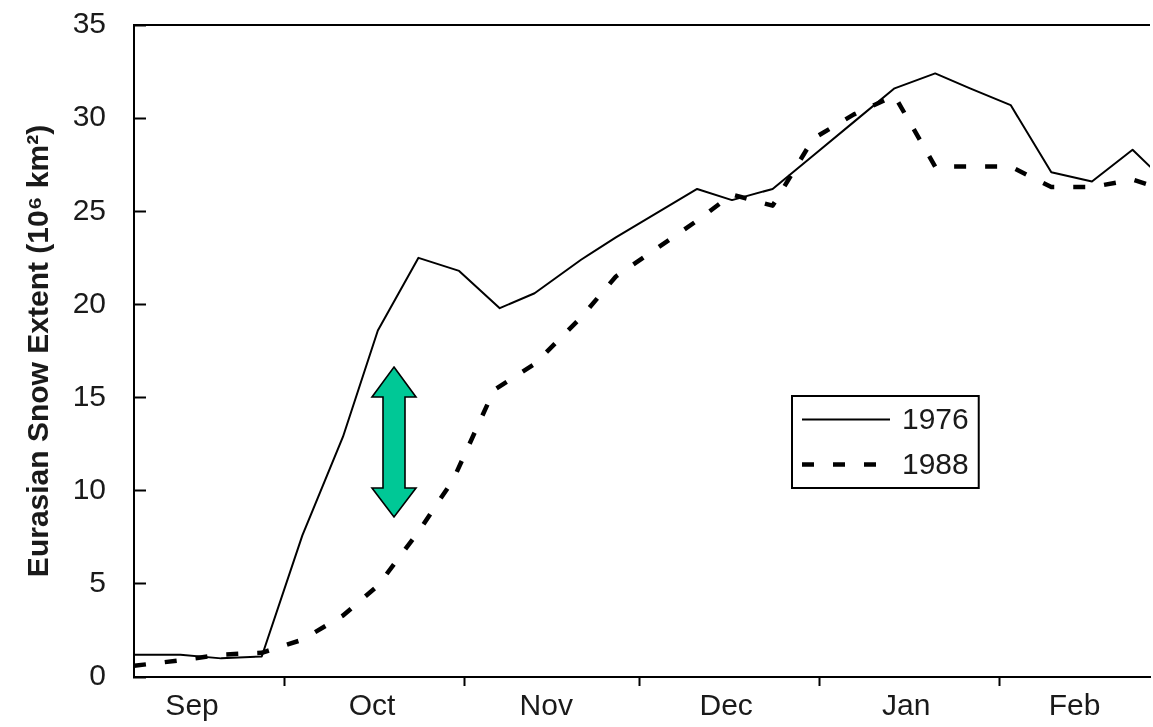 This screenshot has width=1153, height=727. Describe the element at coordinates (89, 395) in the screenshot. I see `y-tick-label: 15` at that location.